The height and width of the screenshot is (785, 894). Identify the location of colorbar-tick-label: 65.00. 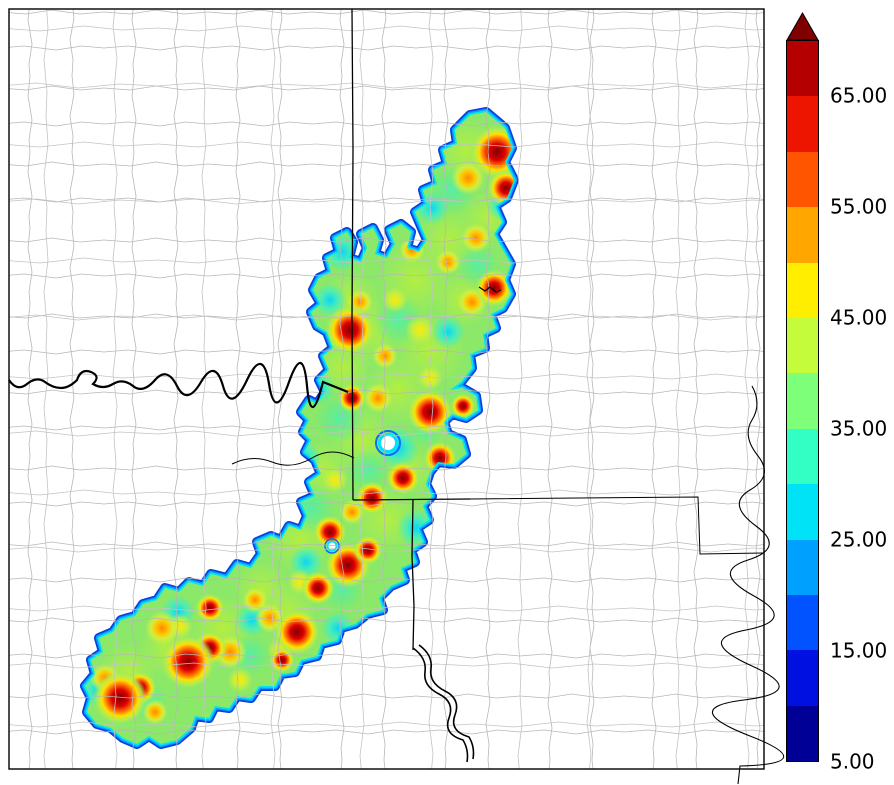
(859, 95).